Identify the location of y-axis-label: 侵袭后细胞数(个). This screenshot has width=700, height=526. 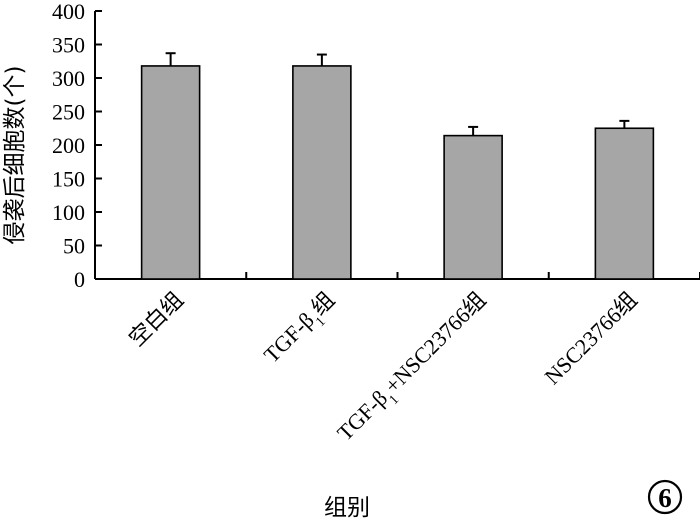
(15, 155).